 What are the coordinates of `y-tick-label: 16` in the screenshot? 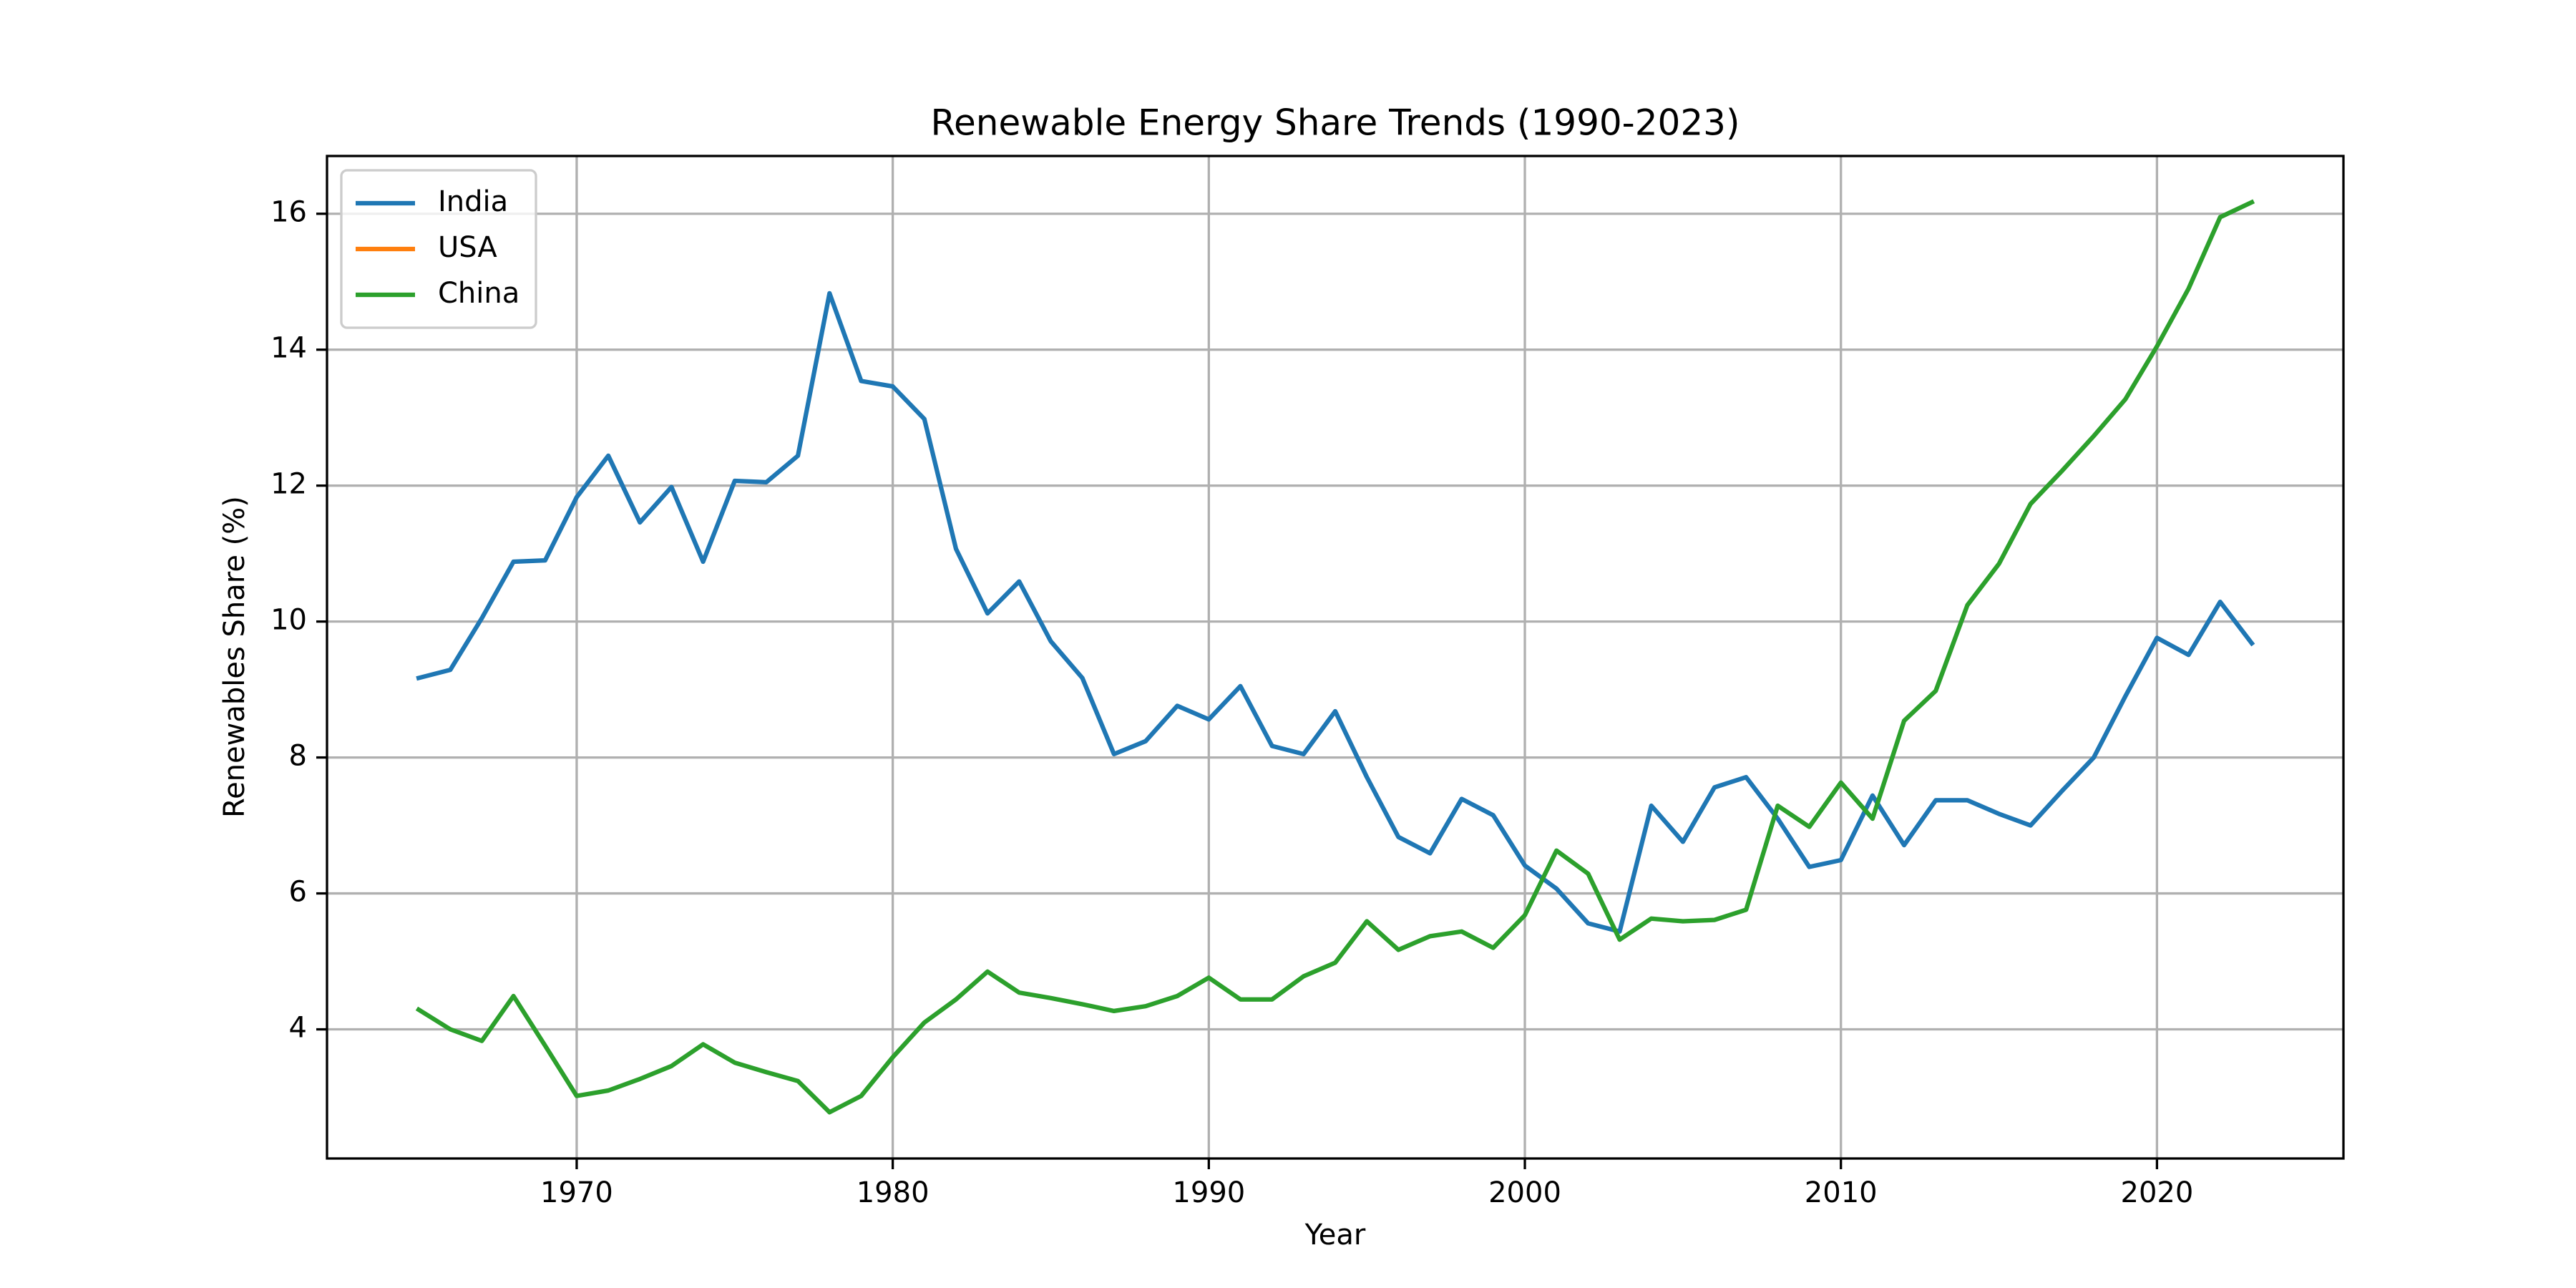 It's located at (288, 212).